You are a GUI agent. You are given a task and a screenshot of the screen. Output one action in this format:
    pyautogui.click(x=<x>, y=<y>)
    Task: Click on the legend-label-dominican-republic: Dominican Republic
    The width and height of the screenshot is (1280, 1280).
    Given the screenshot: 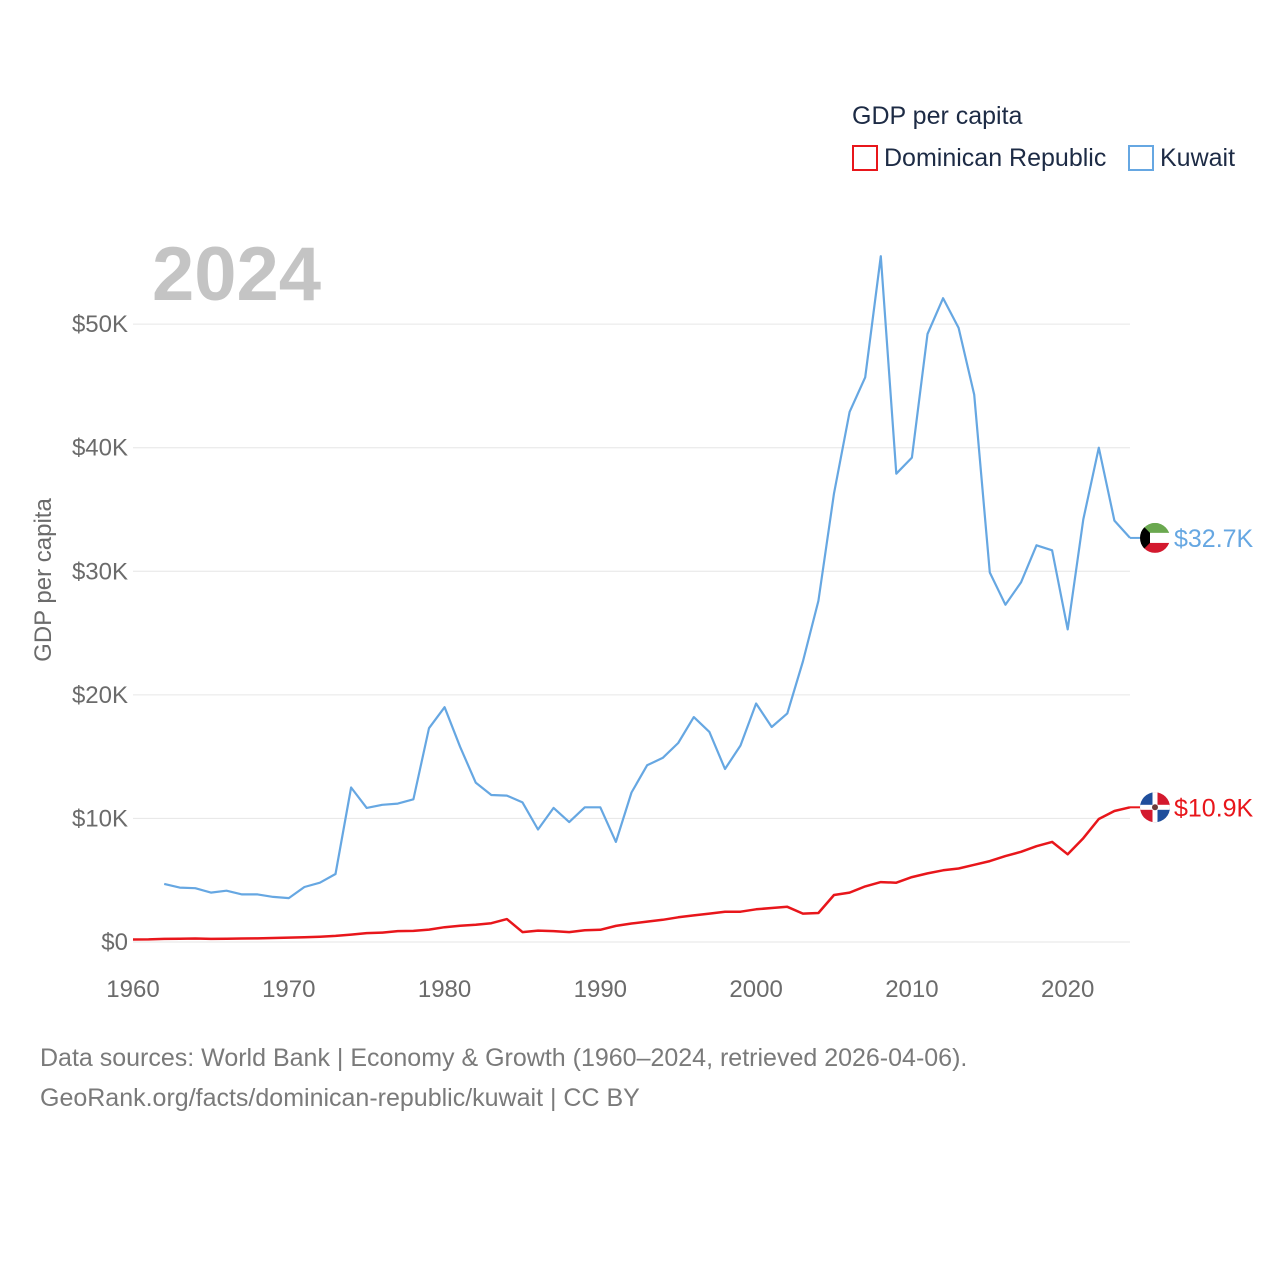 What is the action you would take?
    pyautogui.click(x=995, y=158)
    